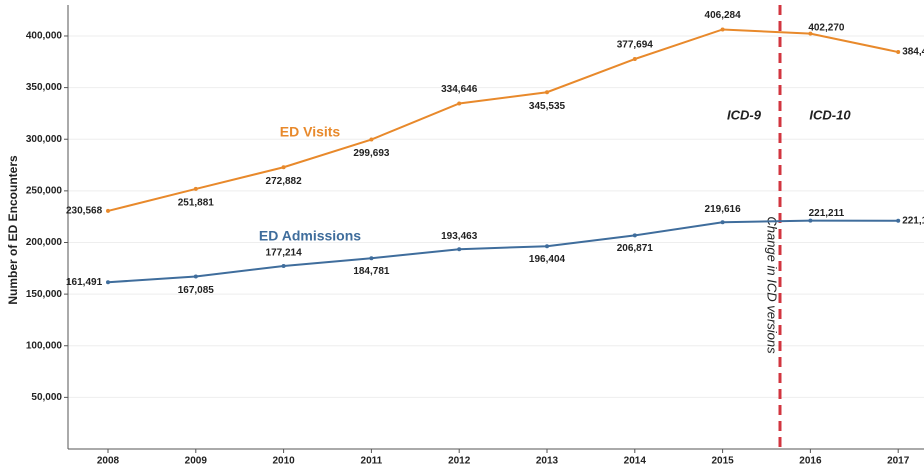  I want to click on y-tick-label: 350,000, so click(44, 87).